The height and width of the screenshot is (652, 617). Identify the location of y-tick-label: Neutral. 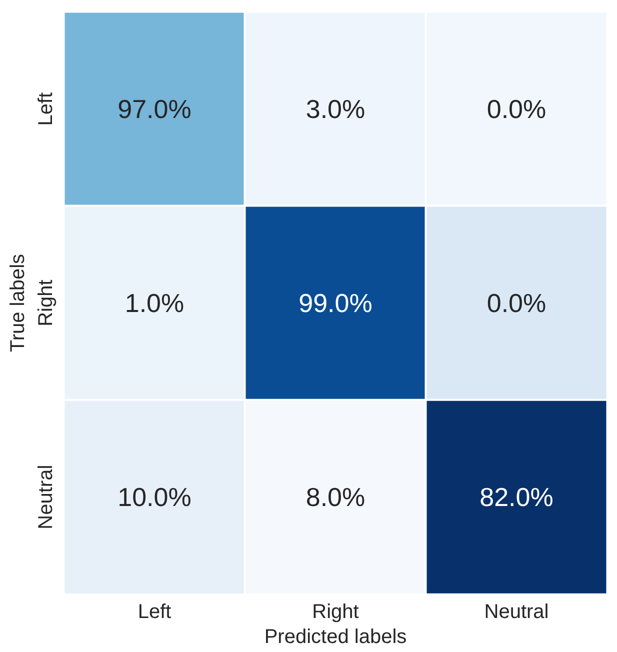
(46, 497).